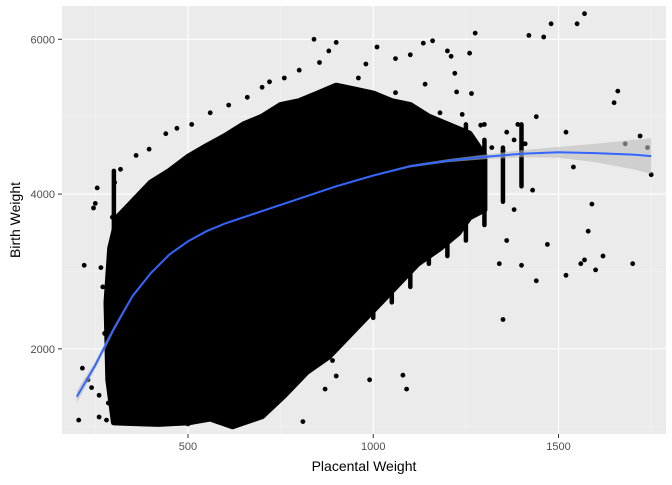 The height and width of the screenshot is (485, 672). I want to click on x-tick-label: 1500, so click(558, 447).